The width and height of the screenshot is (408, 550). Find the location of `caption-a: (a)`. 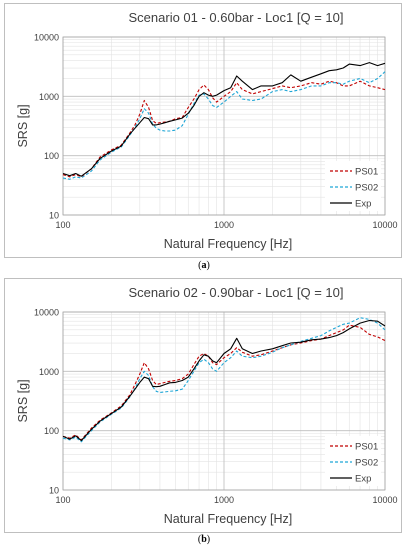

caption-a: (a) is located at coordinates (204, 265).